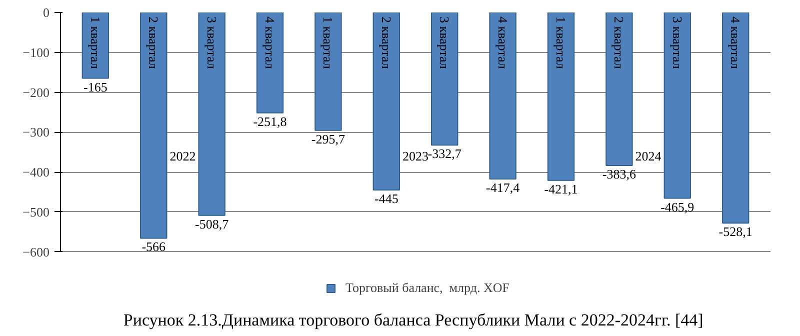 The width and height of the screenshot is (800, 336). I want to click on y-tick-label: −600, so click(36, 252).